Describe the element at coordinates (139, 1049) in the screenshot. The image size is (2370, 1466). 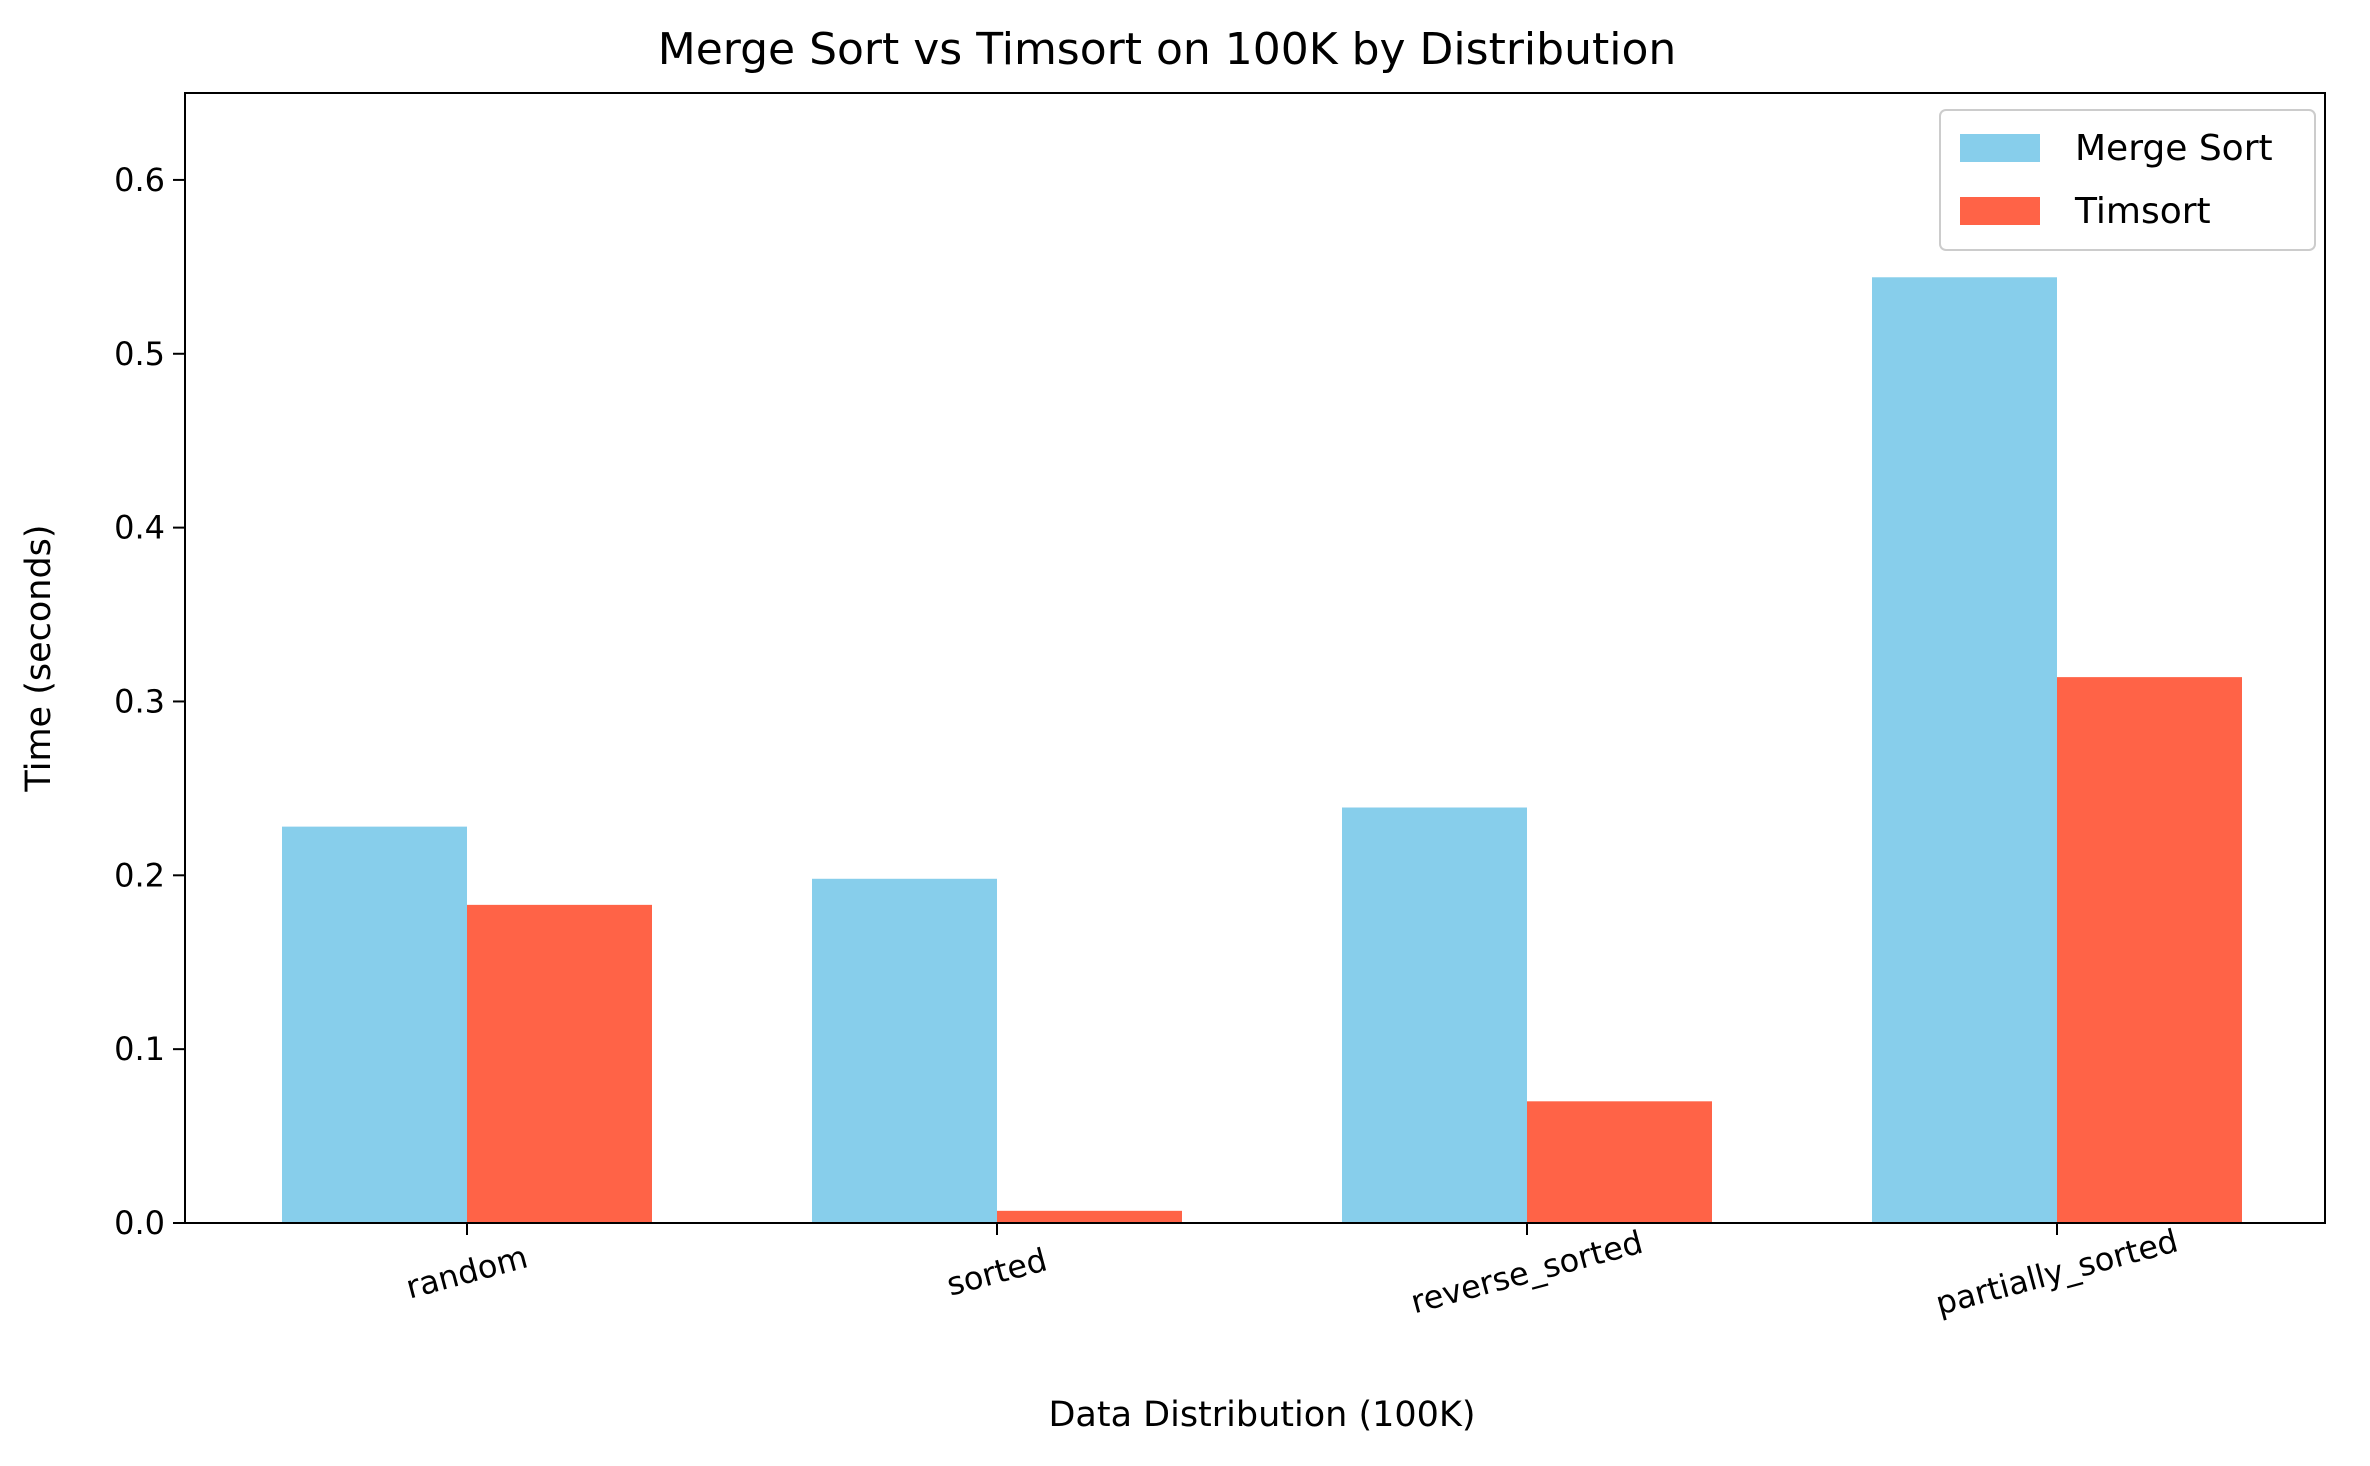
I see `y-tick-label: 0.1` at that location.